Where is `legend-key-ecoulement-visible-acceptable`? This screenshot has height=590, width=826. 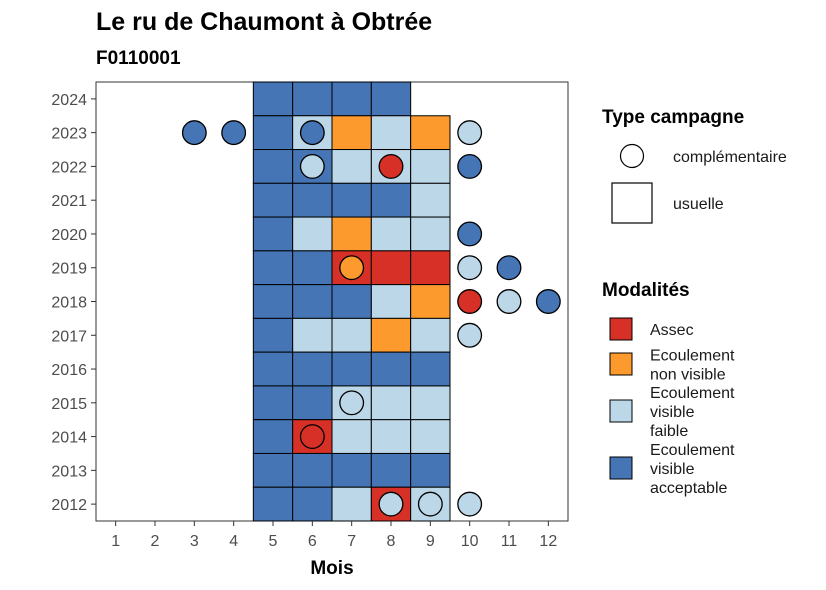
legend-key-ecoulement-visible-acceptable is located at coordinates (621, 468).